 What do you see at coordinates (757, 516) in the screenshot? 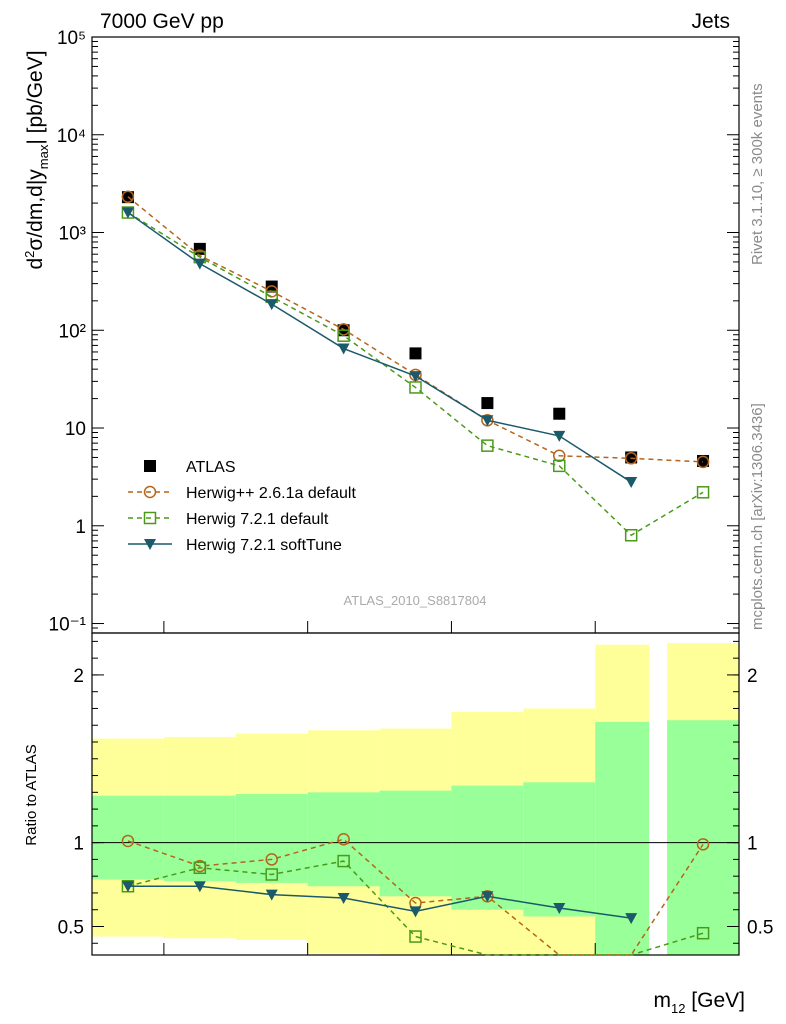
I see `mcplots-label: mcplots.cern.ch [arXiv:1306.3436]` at bounding box center [757, 516].